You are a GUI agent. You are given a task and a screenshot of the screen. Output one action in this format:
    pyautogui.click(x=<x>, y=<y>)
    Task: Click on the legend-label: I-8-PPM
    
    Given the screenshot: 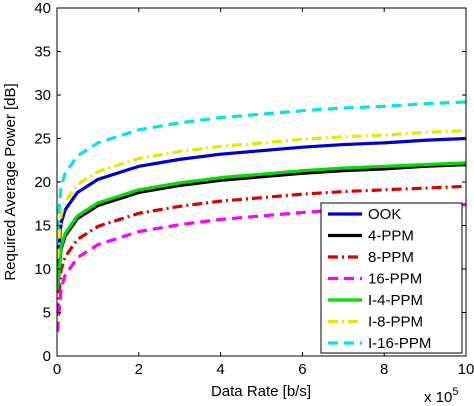 What is the action you would take?
    pyautogui.click(x=395, y=322)
    